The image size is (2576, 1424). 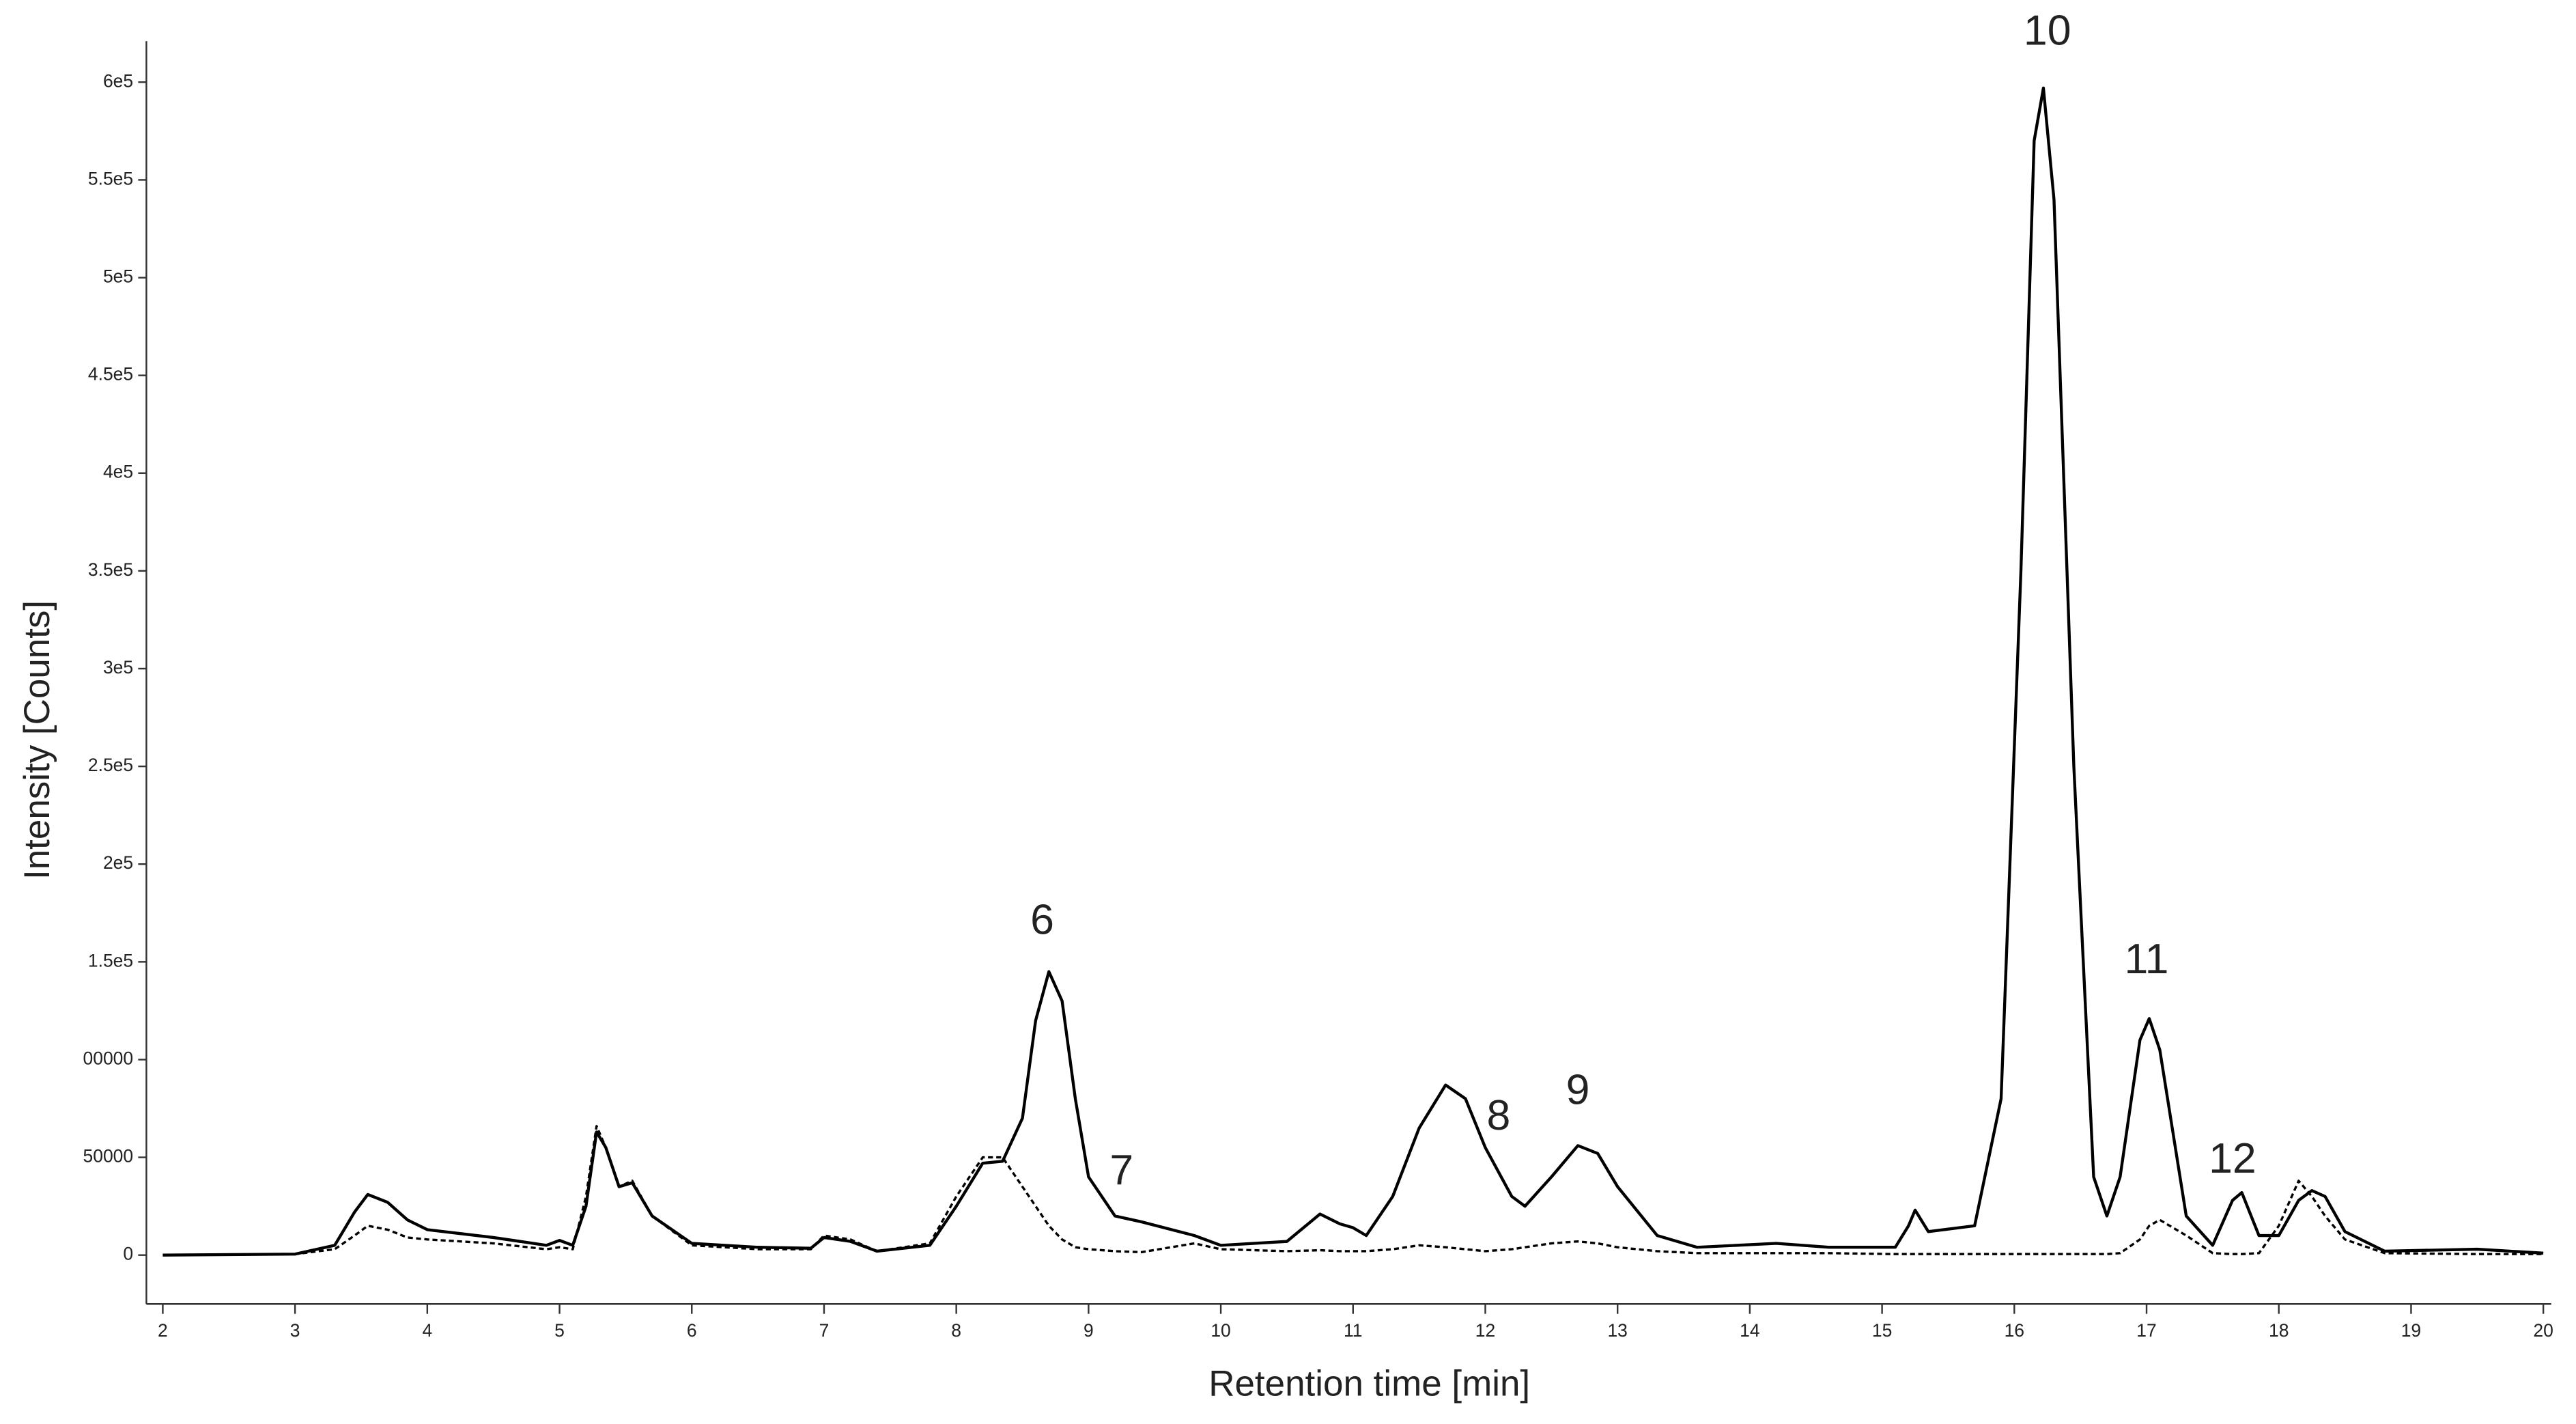 What do you see at coordinates (109, 1156) in the screenshot?
I see `y-tick-label: 50000` at bounding box center [109, 1156].